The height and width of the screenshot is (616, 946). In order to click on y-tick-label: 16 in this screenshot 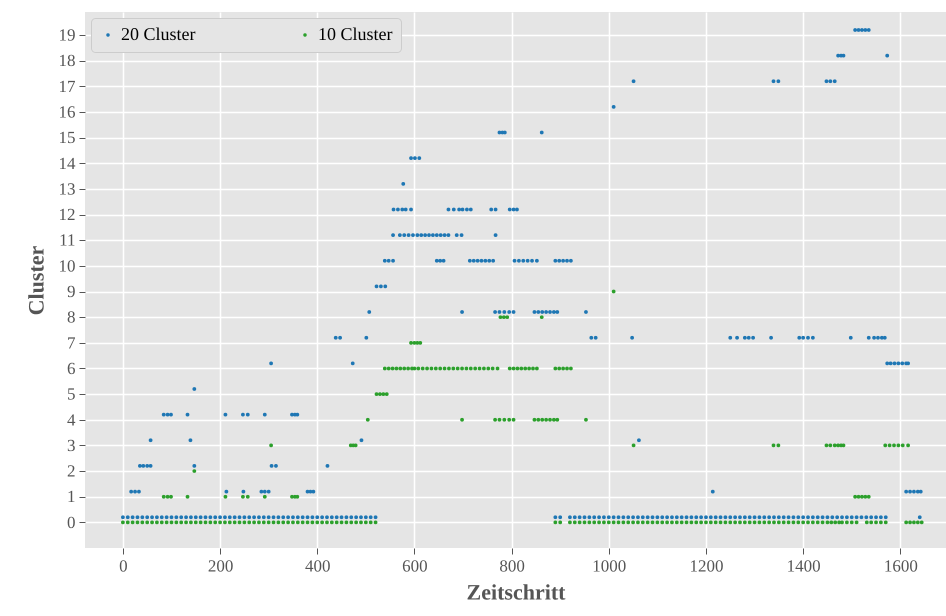, I will do `click(67, 112)`.